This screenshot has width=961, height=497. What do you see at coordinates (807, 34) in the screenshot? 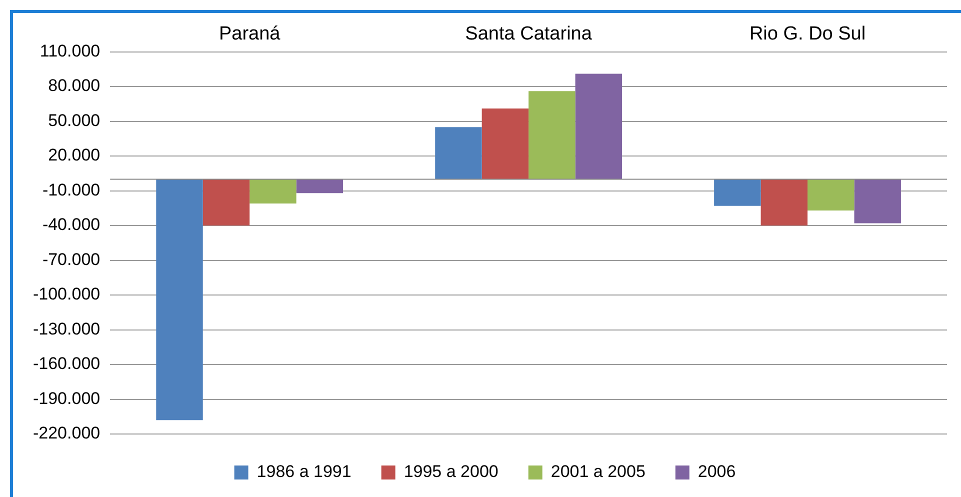
I see `x-tick-label: Rio G. Do Sul` at bounding box center [807, 34].